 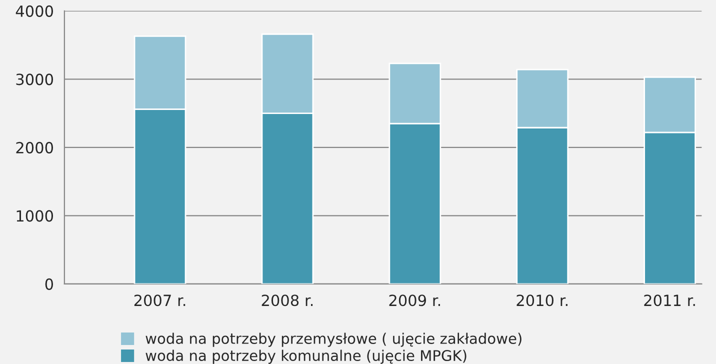 What do you see at coordinates (160, 300) in the screenshot?
I see `x-tick-label: 2007 r.` at bounding box center [160, 300].